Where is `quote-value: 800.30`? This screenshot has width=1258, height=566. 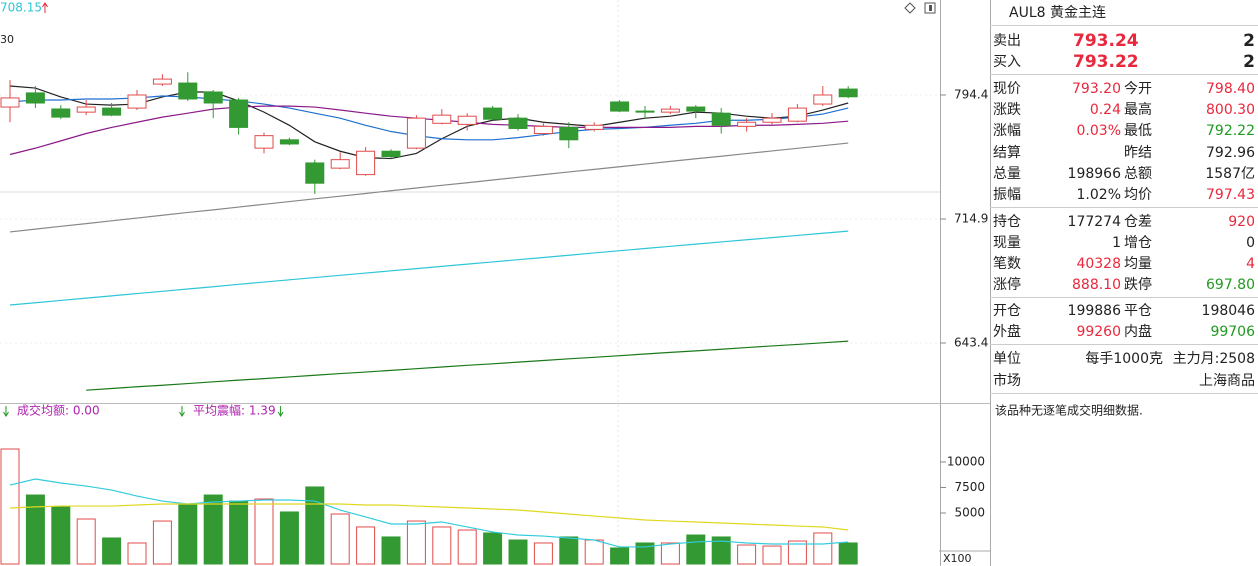
quote-value: 800.30 is located at coordinates (1230, 110).